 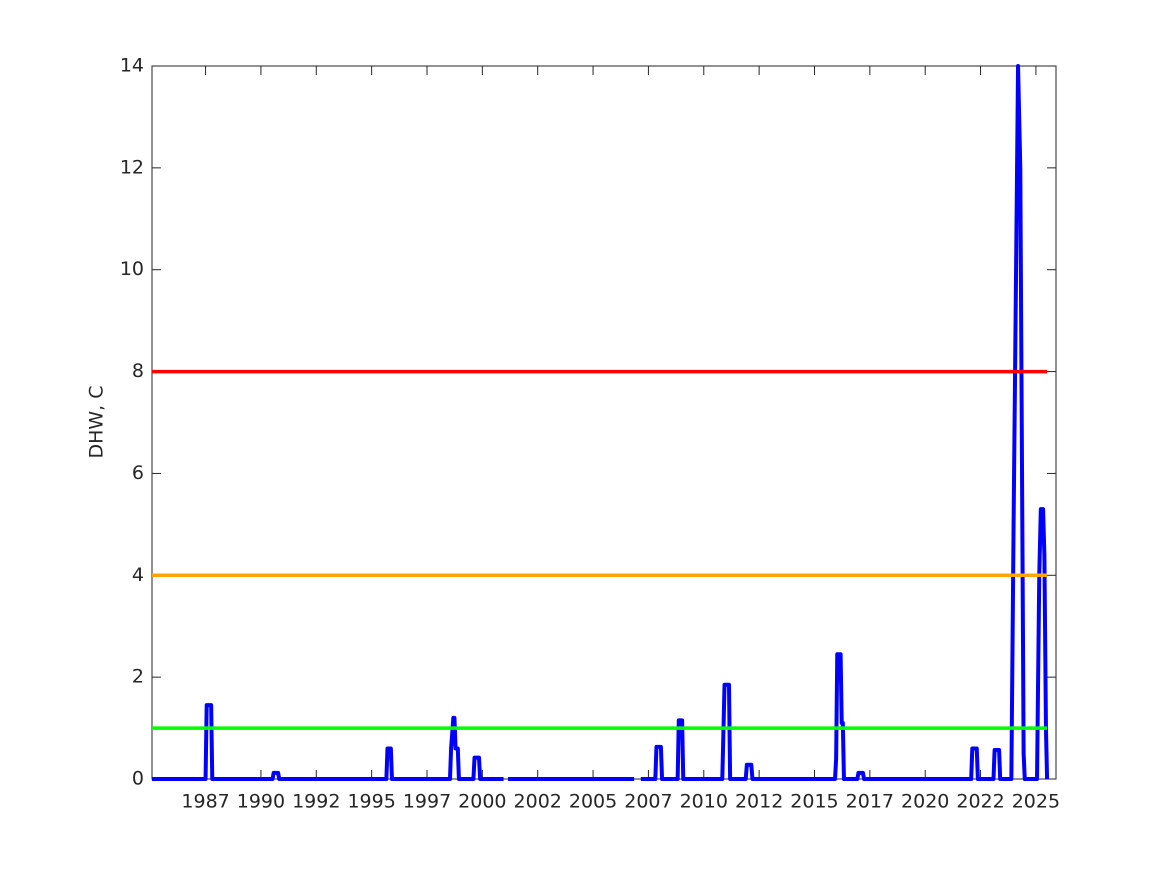 I want to click on x-tick-label: 2025, so click(x=1036, y=802).